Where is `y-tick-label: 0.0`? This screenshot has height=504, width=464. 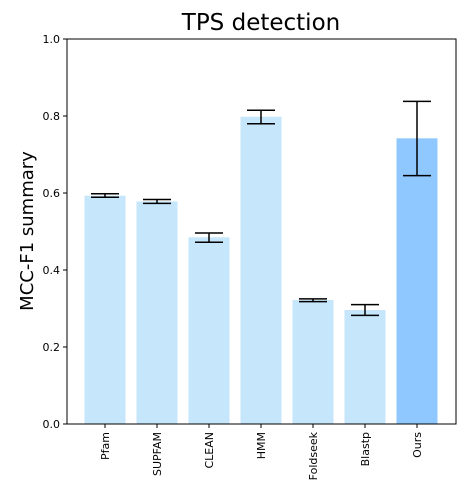
y-tick-label: 0.0 is located at coordinates (52, 424).